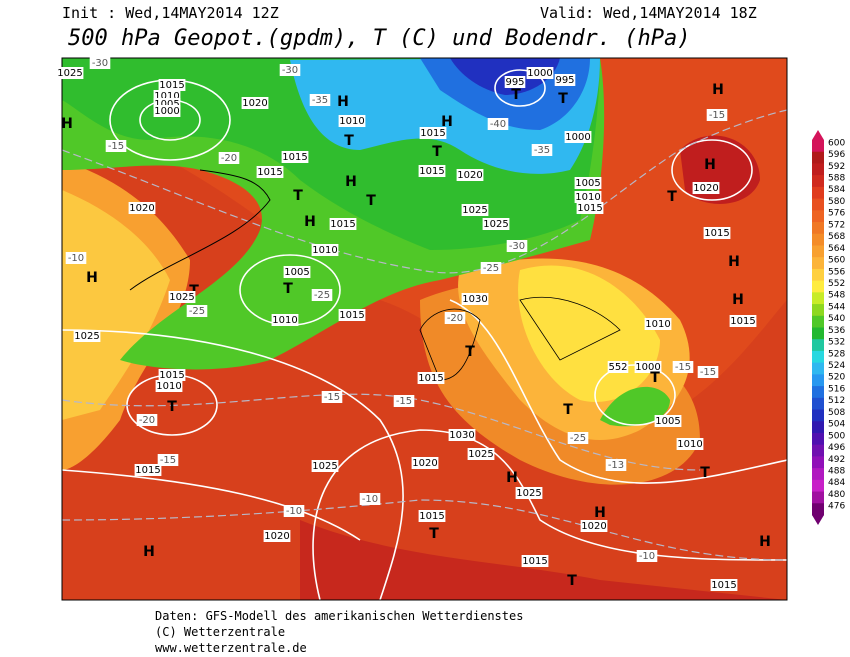 Image resolution: width=850 pixels, height=657 pixels. I want to click on temperature-label: -25, so click(322, 295).